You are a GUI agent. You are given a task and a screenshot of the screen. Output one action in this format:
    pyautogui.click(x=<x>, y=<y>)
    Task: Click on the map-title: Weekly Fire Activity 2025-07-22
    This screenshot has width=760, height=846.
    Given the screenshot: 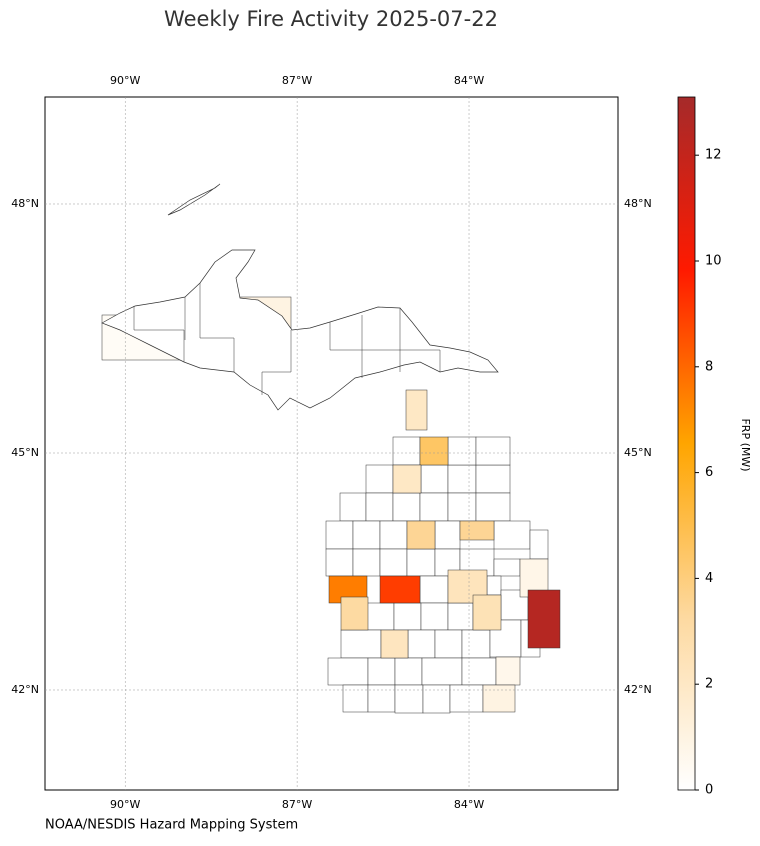 What is the action you would take?
    pyautogui.click(x=331, y=19)
    